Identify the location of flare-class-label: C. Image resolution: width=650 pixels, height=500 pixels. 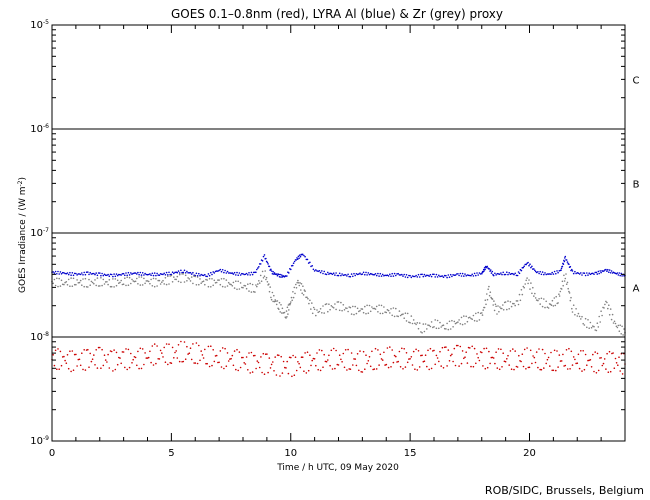
(636, 80).